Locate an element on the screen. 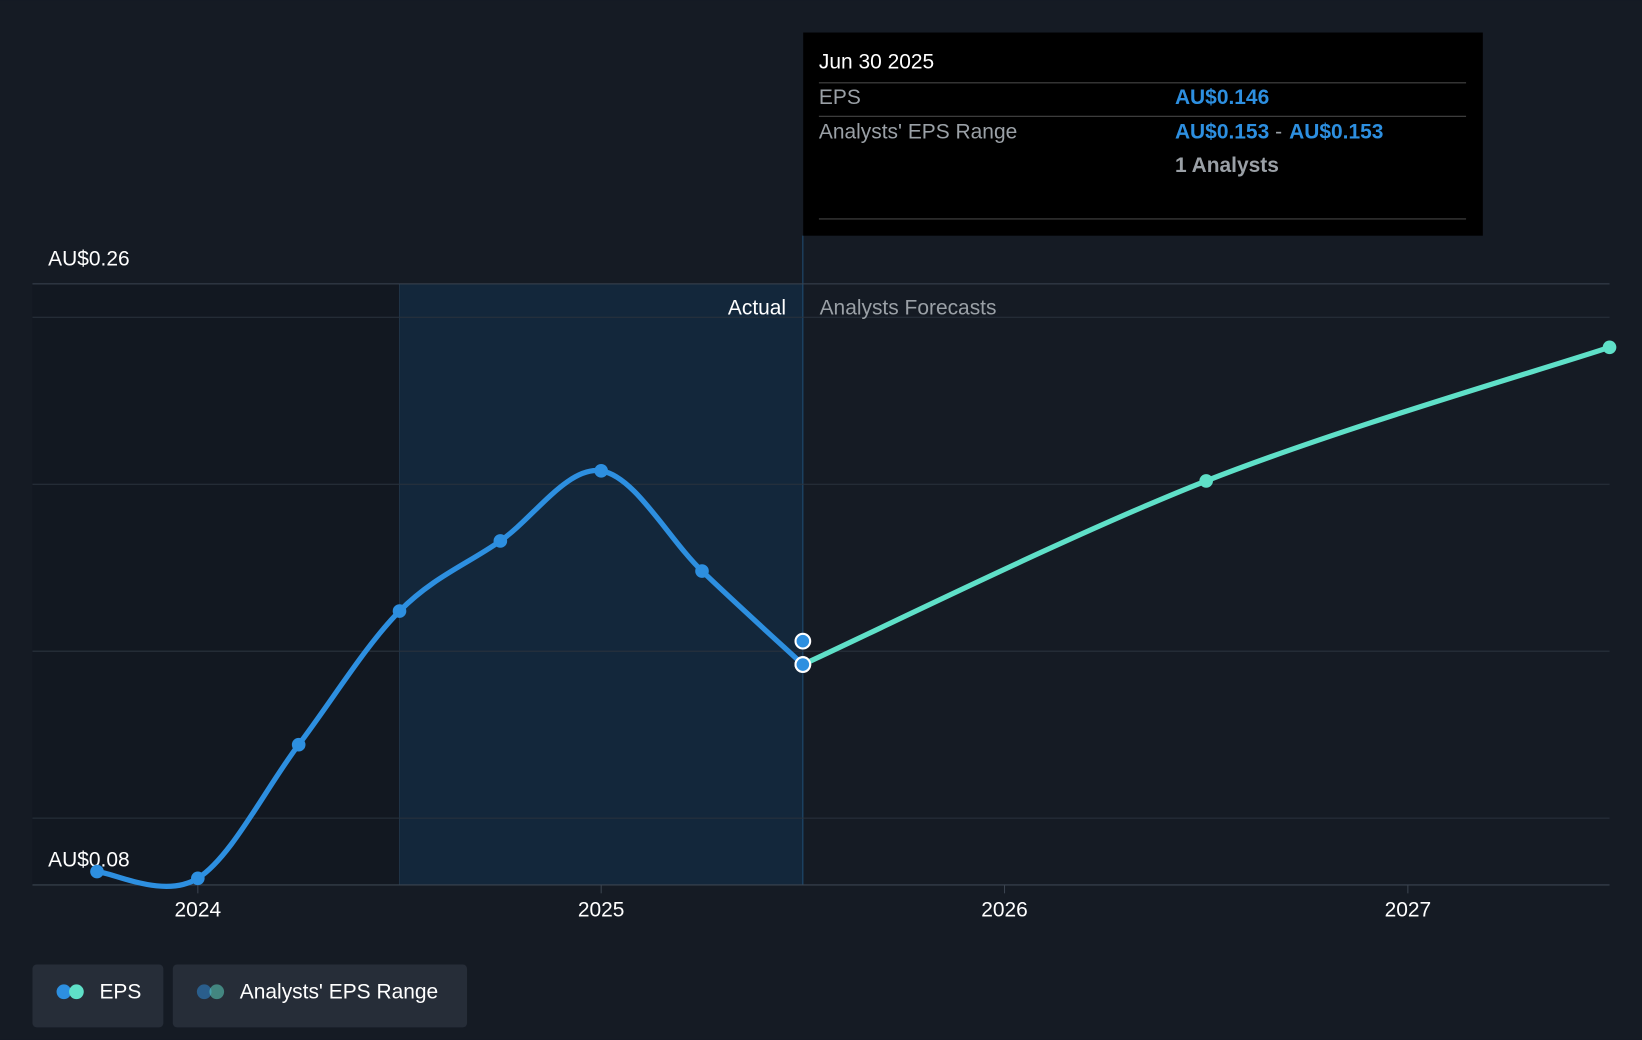 This screenshot has width=1642, height=1040. tooltip-date: Jun 30 2025 is located at coordinates (876, 61).